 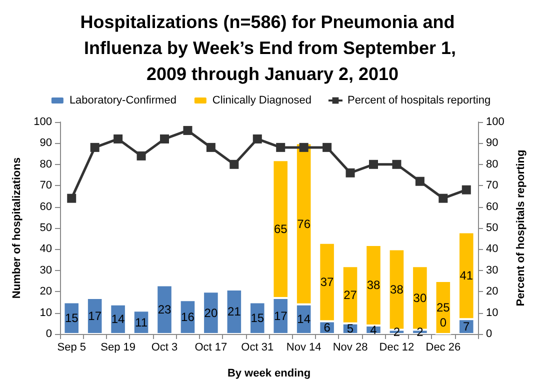 What do you see at coordinates (270, 48) in the screenshot?
I see `chart-title: Hospitalizations (n=586) for Pneumonia and Influenza by Week’s End from September 1, 2009 through January 2, 2010` at bounding box center [270, 48].